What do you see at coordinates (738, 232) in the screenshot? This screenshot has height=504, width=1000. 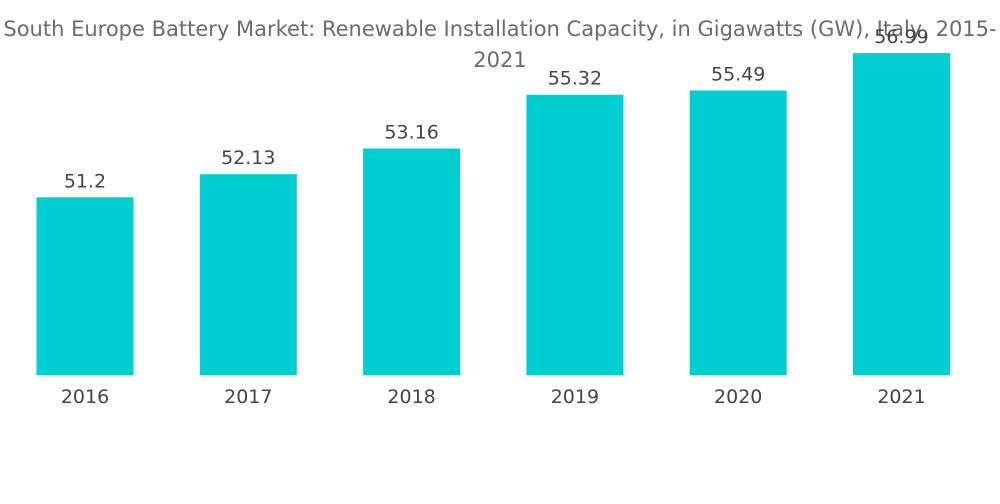 I see `bar-2020` at bounding box center [738, 232].